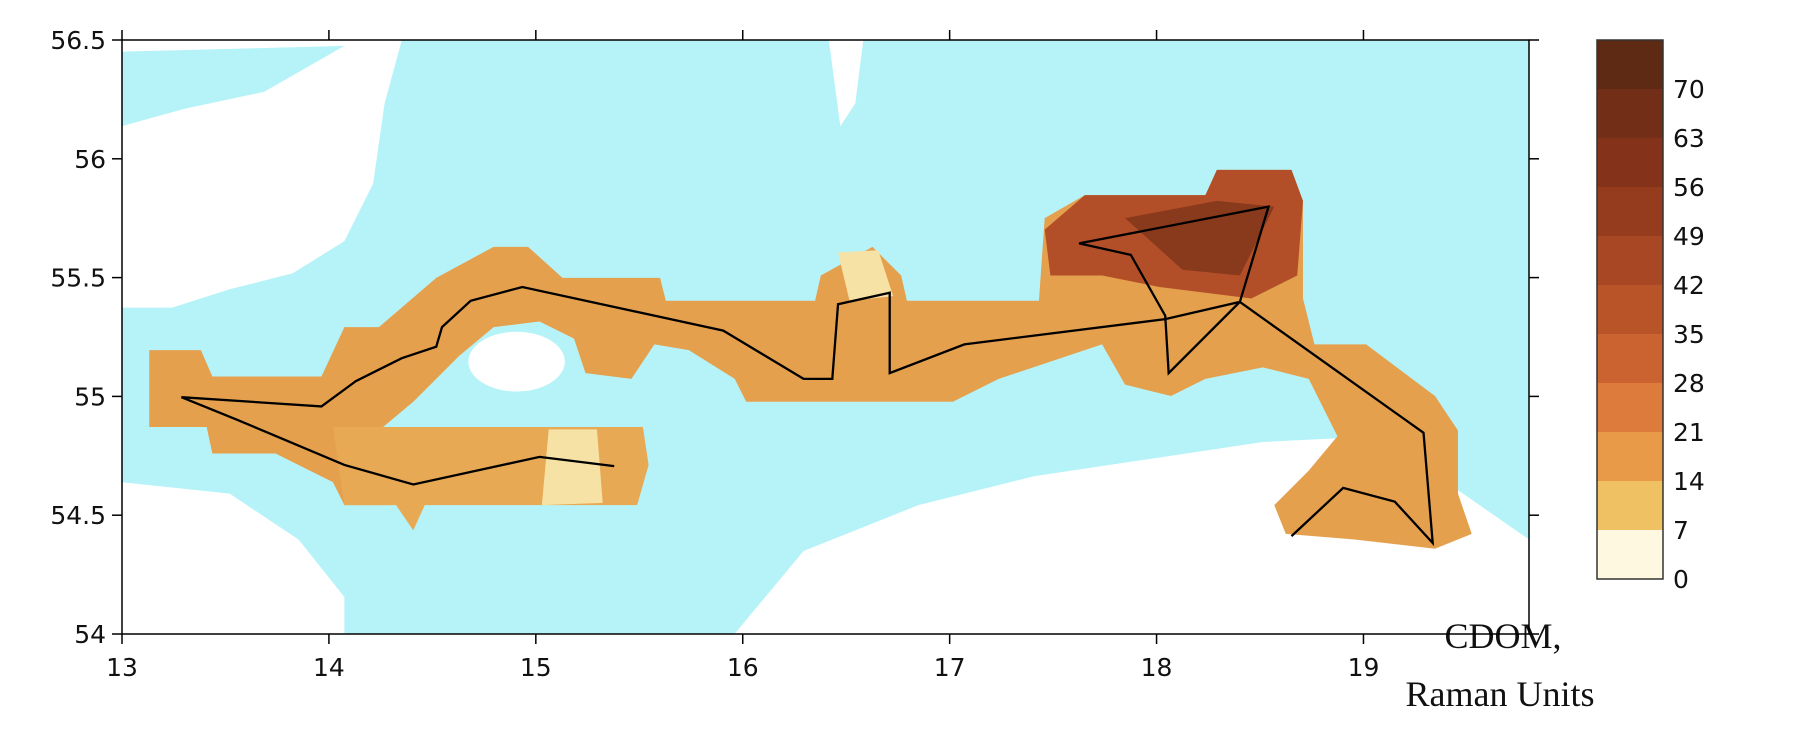 Image resolution: width=1800 pixels, height=739 pixels. I want to click on y-tick-label: 55.5, so click(78, 278).